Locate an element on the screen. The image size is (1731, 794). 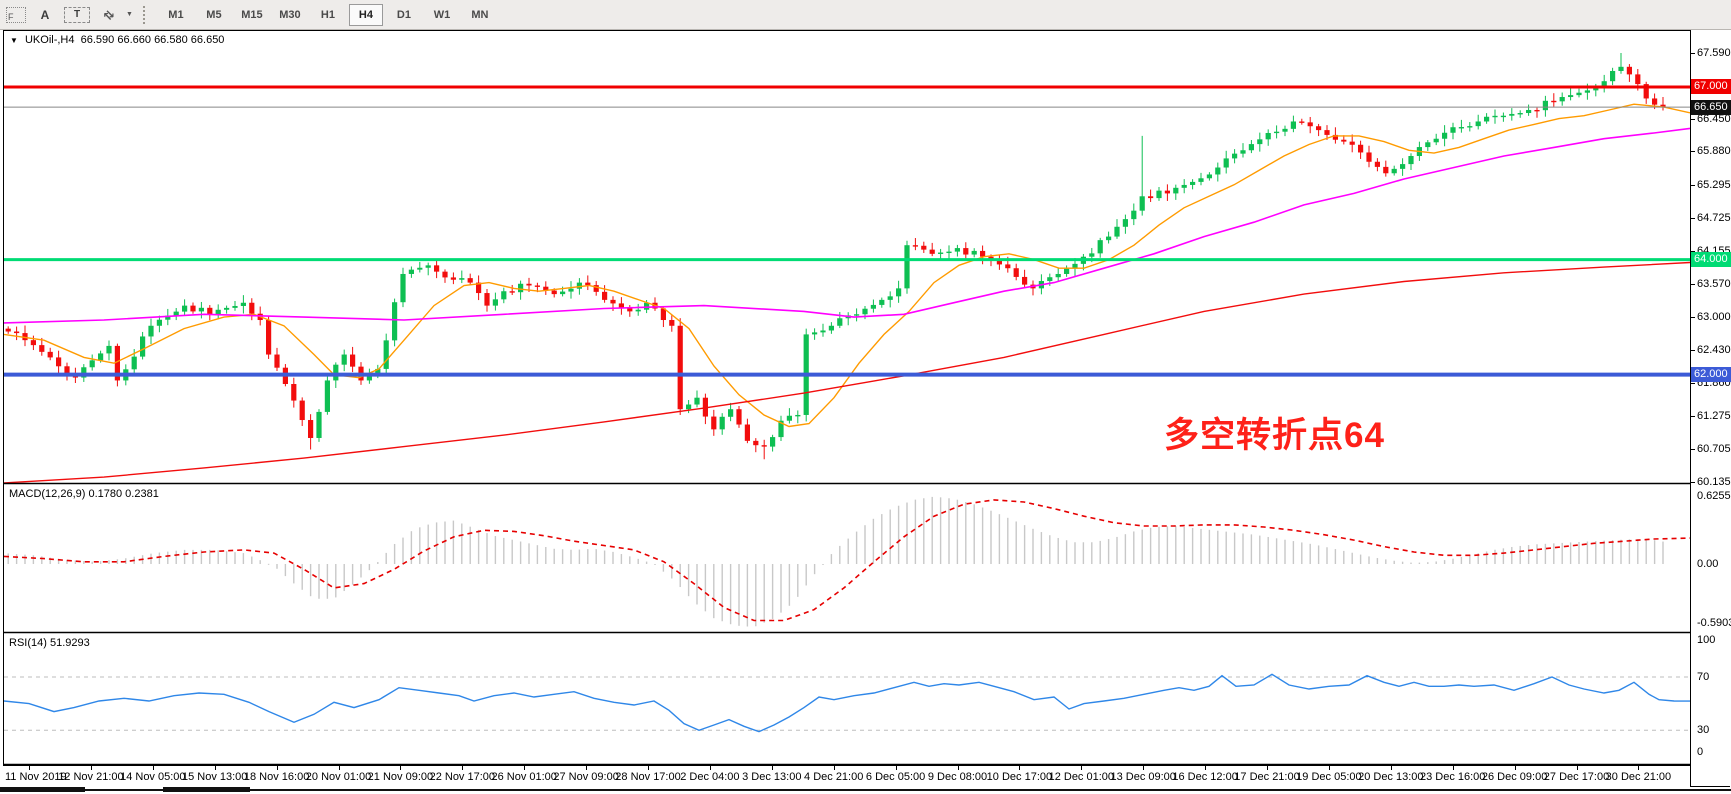
styles-tool-icon: ⇄ is located at coordinates (109, 14).